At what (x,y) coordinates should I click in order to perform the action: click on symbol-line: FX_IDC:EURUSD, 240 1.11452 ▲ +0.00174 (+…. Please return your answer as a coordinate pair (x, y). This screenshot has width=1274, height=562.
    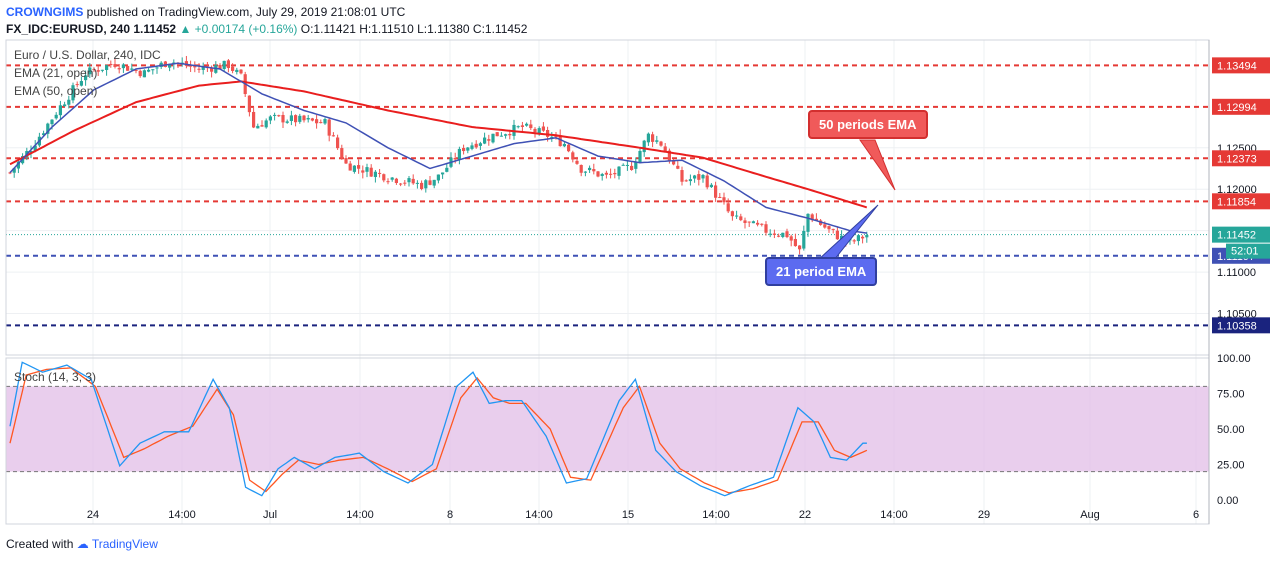
    Looking at the image, I should click on (266, 29).